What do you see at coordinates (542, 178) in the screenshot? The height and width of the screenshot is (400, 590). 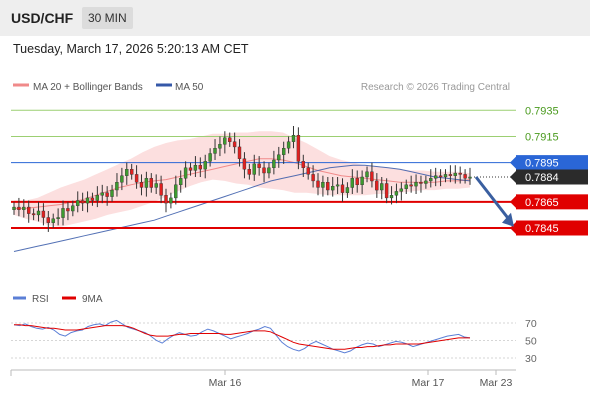 I see `last-price-label: 0.7884` at bounding box center [542, 178].